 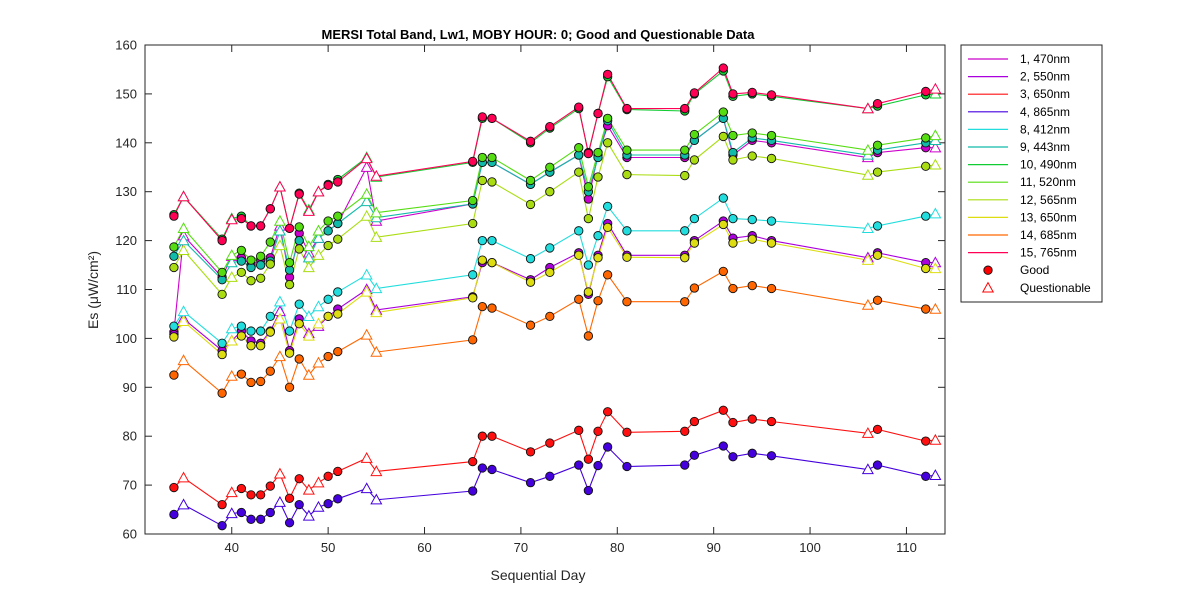 I want to click on y-tick-label: 120, so click(x=126, y=240).